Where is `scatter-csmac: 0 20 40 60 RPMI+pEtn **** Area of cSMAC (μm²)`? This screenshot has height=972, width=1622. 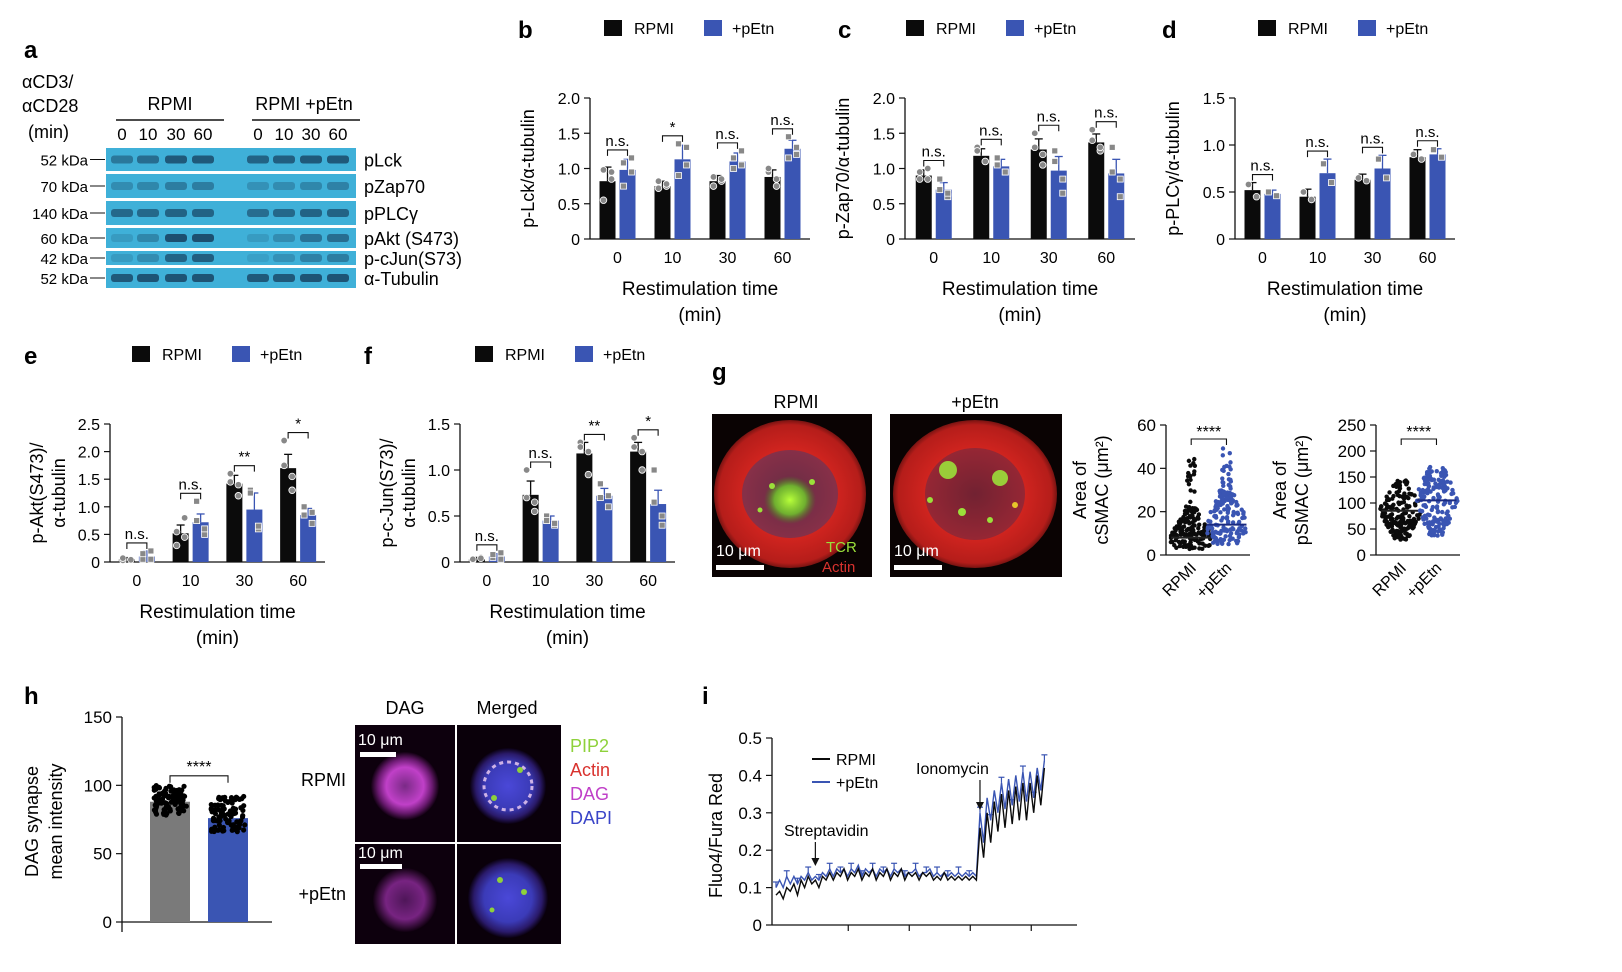
scatter-csmac: 0 20 40 60 RPMI+pEtn **** Area of cSMAC (μm²) is located at coordinates (1160, 509).